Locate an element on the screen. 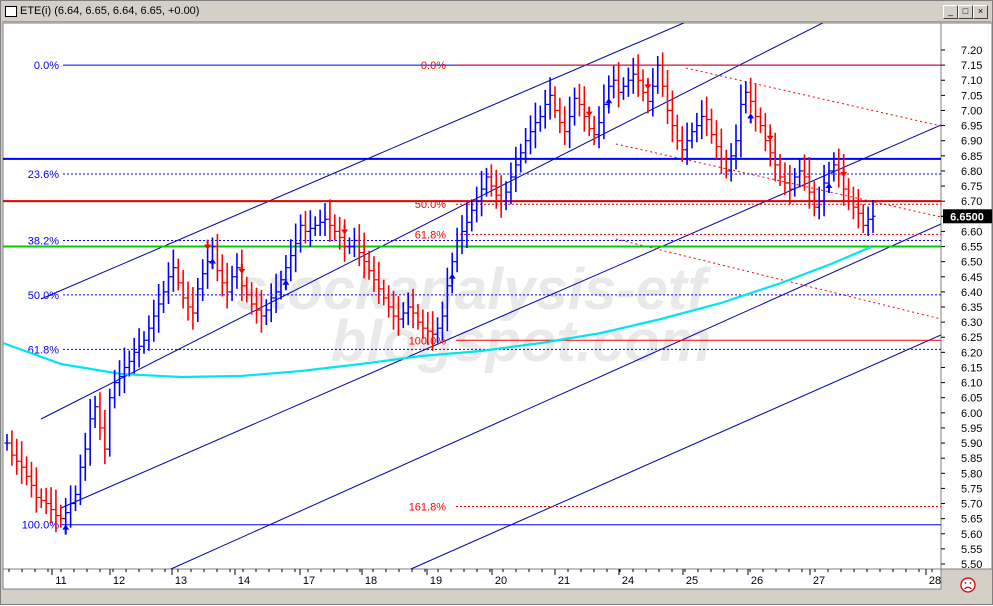 The width and height of the screenshot is (993, 606). fib-right-label: 61.8% is located at coordinates (430, 235).